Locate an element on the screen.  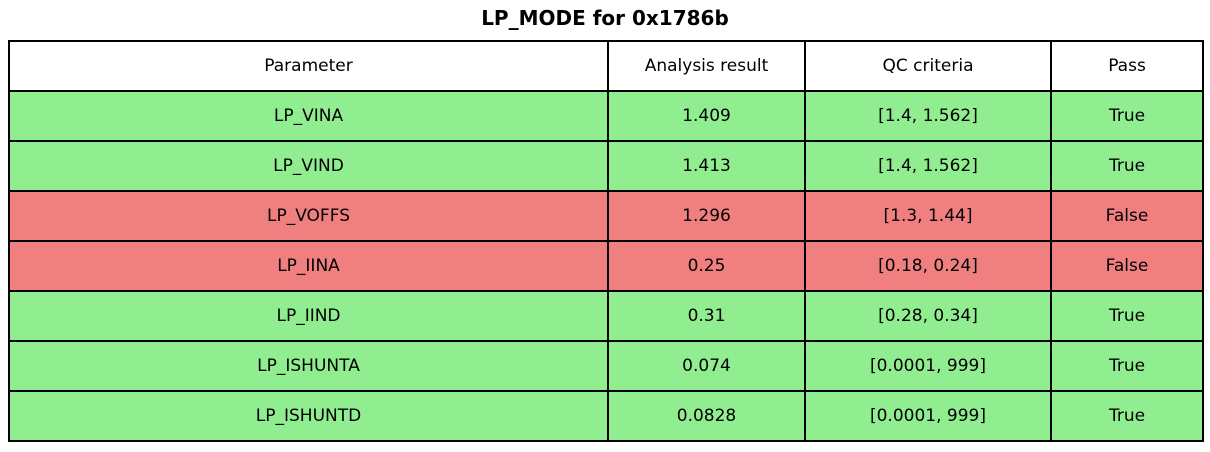
table-row: LP_IIND 0.31 [0.28, 0.34] True is located at coordinates (606, 316).